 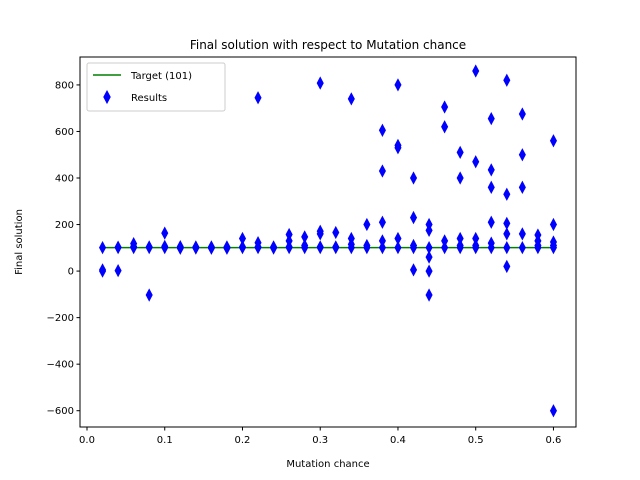 I want to click on y-tick-label: −200, so click(x=60, y=318).